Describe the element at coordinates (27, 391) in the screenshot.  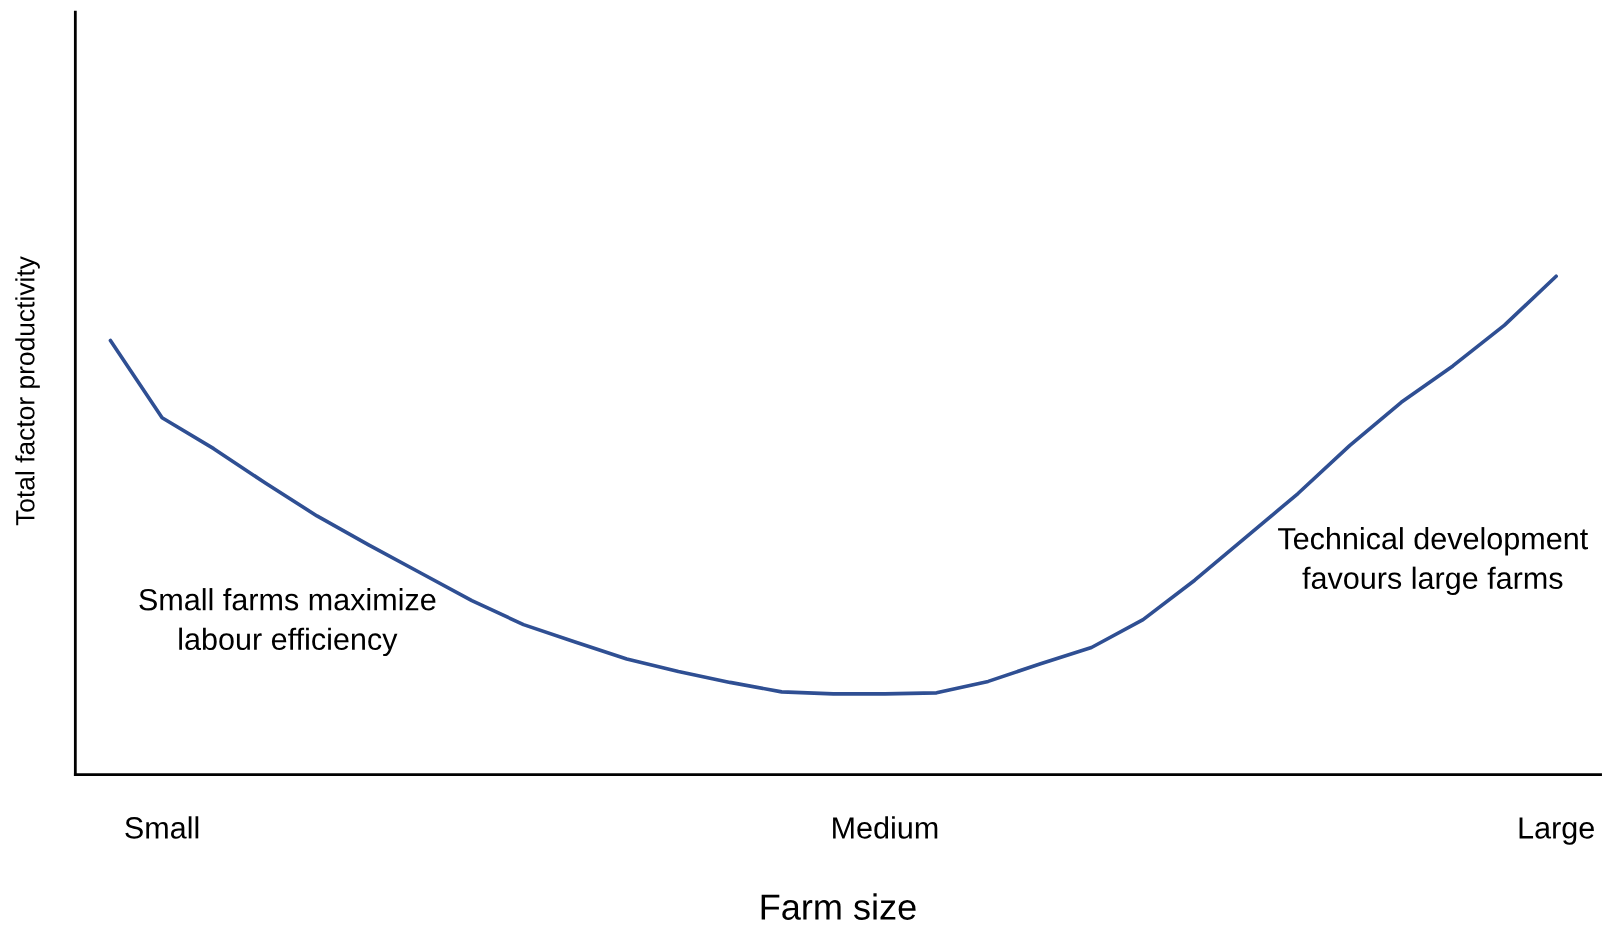
I see `y-axis-title: Total factor productivity` at that location.